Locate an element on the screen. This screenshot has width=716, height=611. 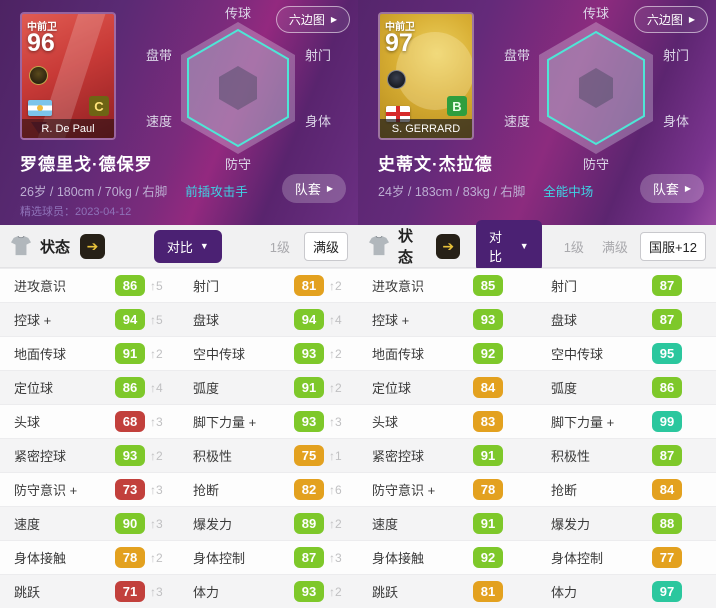
stat-delta: ↑1 is located at coordinates (335, 455).